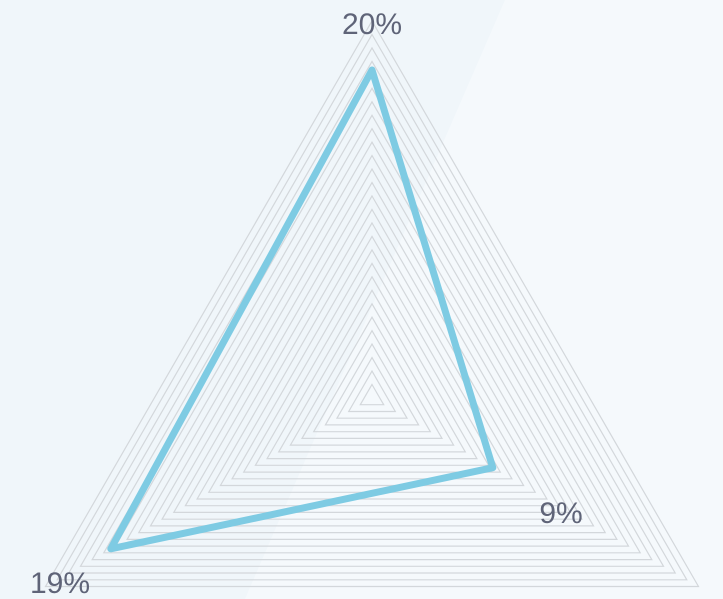  Describe the element at coordinates (560, 513) in the screenshot. I see `axis-label: 9%` at that location.